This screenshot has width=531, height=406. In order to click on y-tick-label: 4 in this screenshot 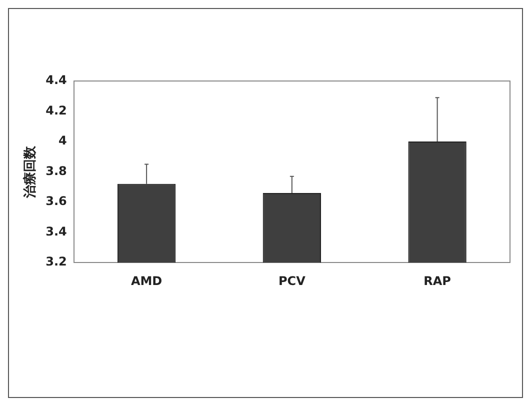, I will do `click(62, 141)`.